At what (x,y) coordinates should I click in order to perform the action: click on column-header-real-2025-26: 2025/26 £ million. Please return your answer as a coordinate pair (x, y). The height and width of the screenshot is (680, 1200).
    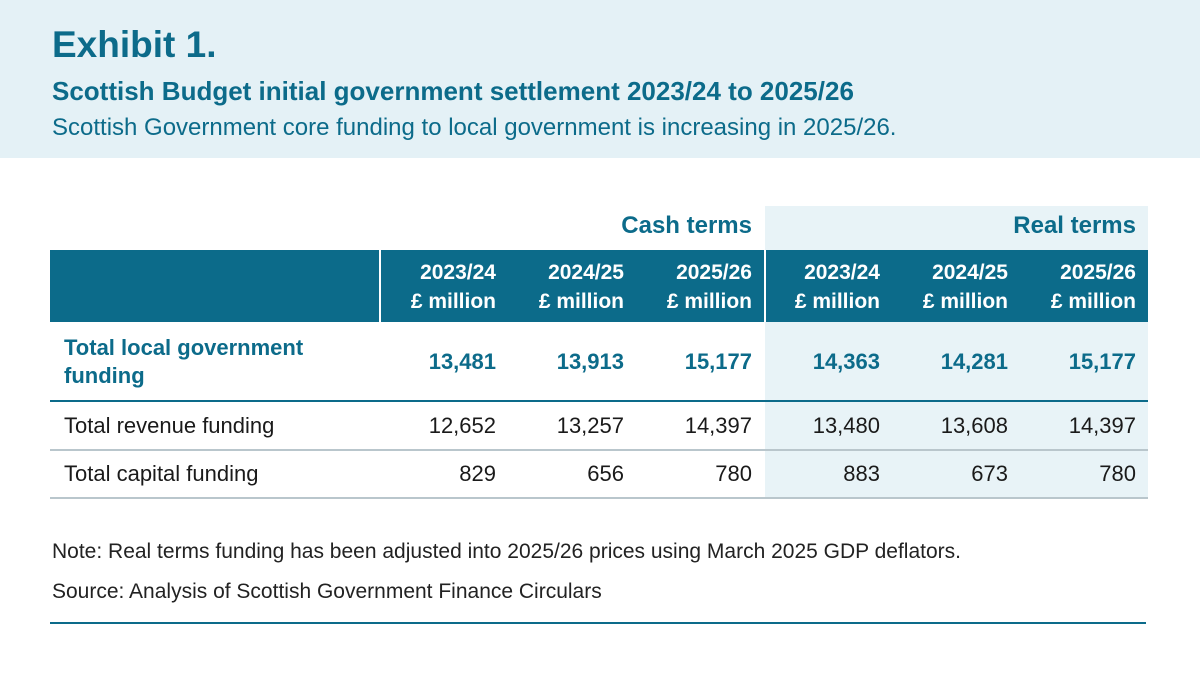
    Looking at the image, I should click on (1093, 287).